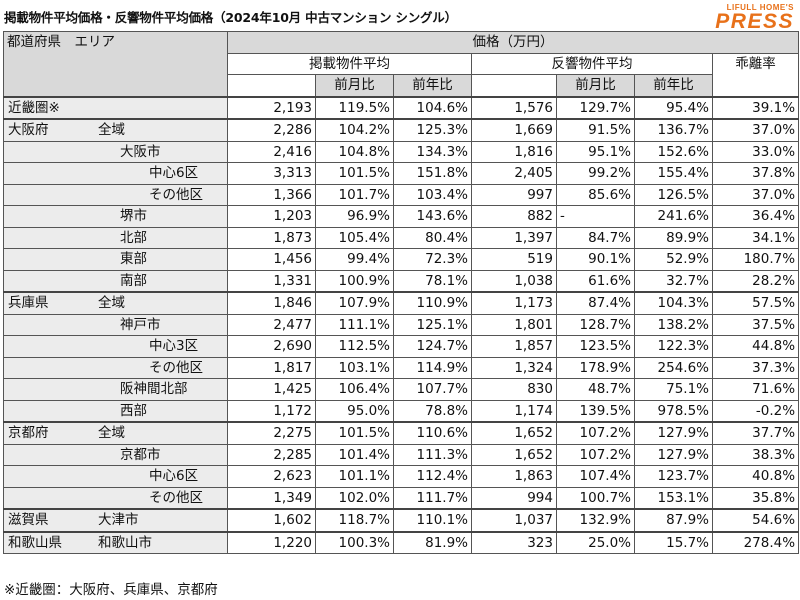 This screenshot has width=800, height=600. I want to click on cell-r-yoy: 241.6%, so click(673, 216).